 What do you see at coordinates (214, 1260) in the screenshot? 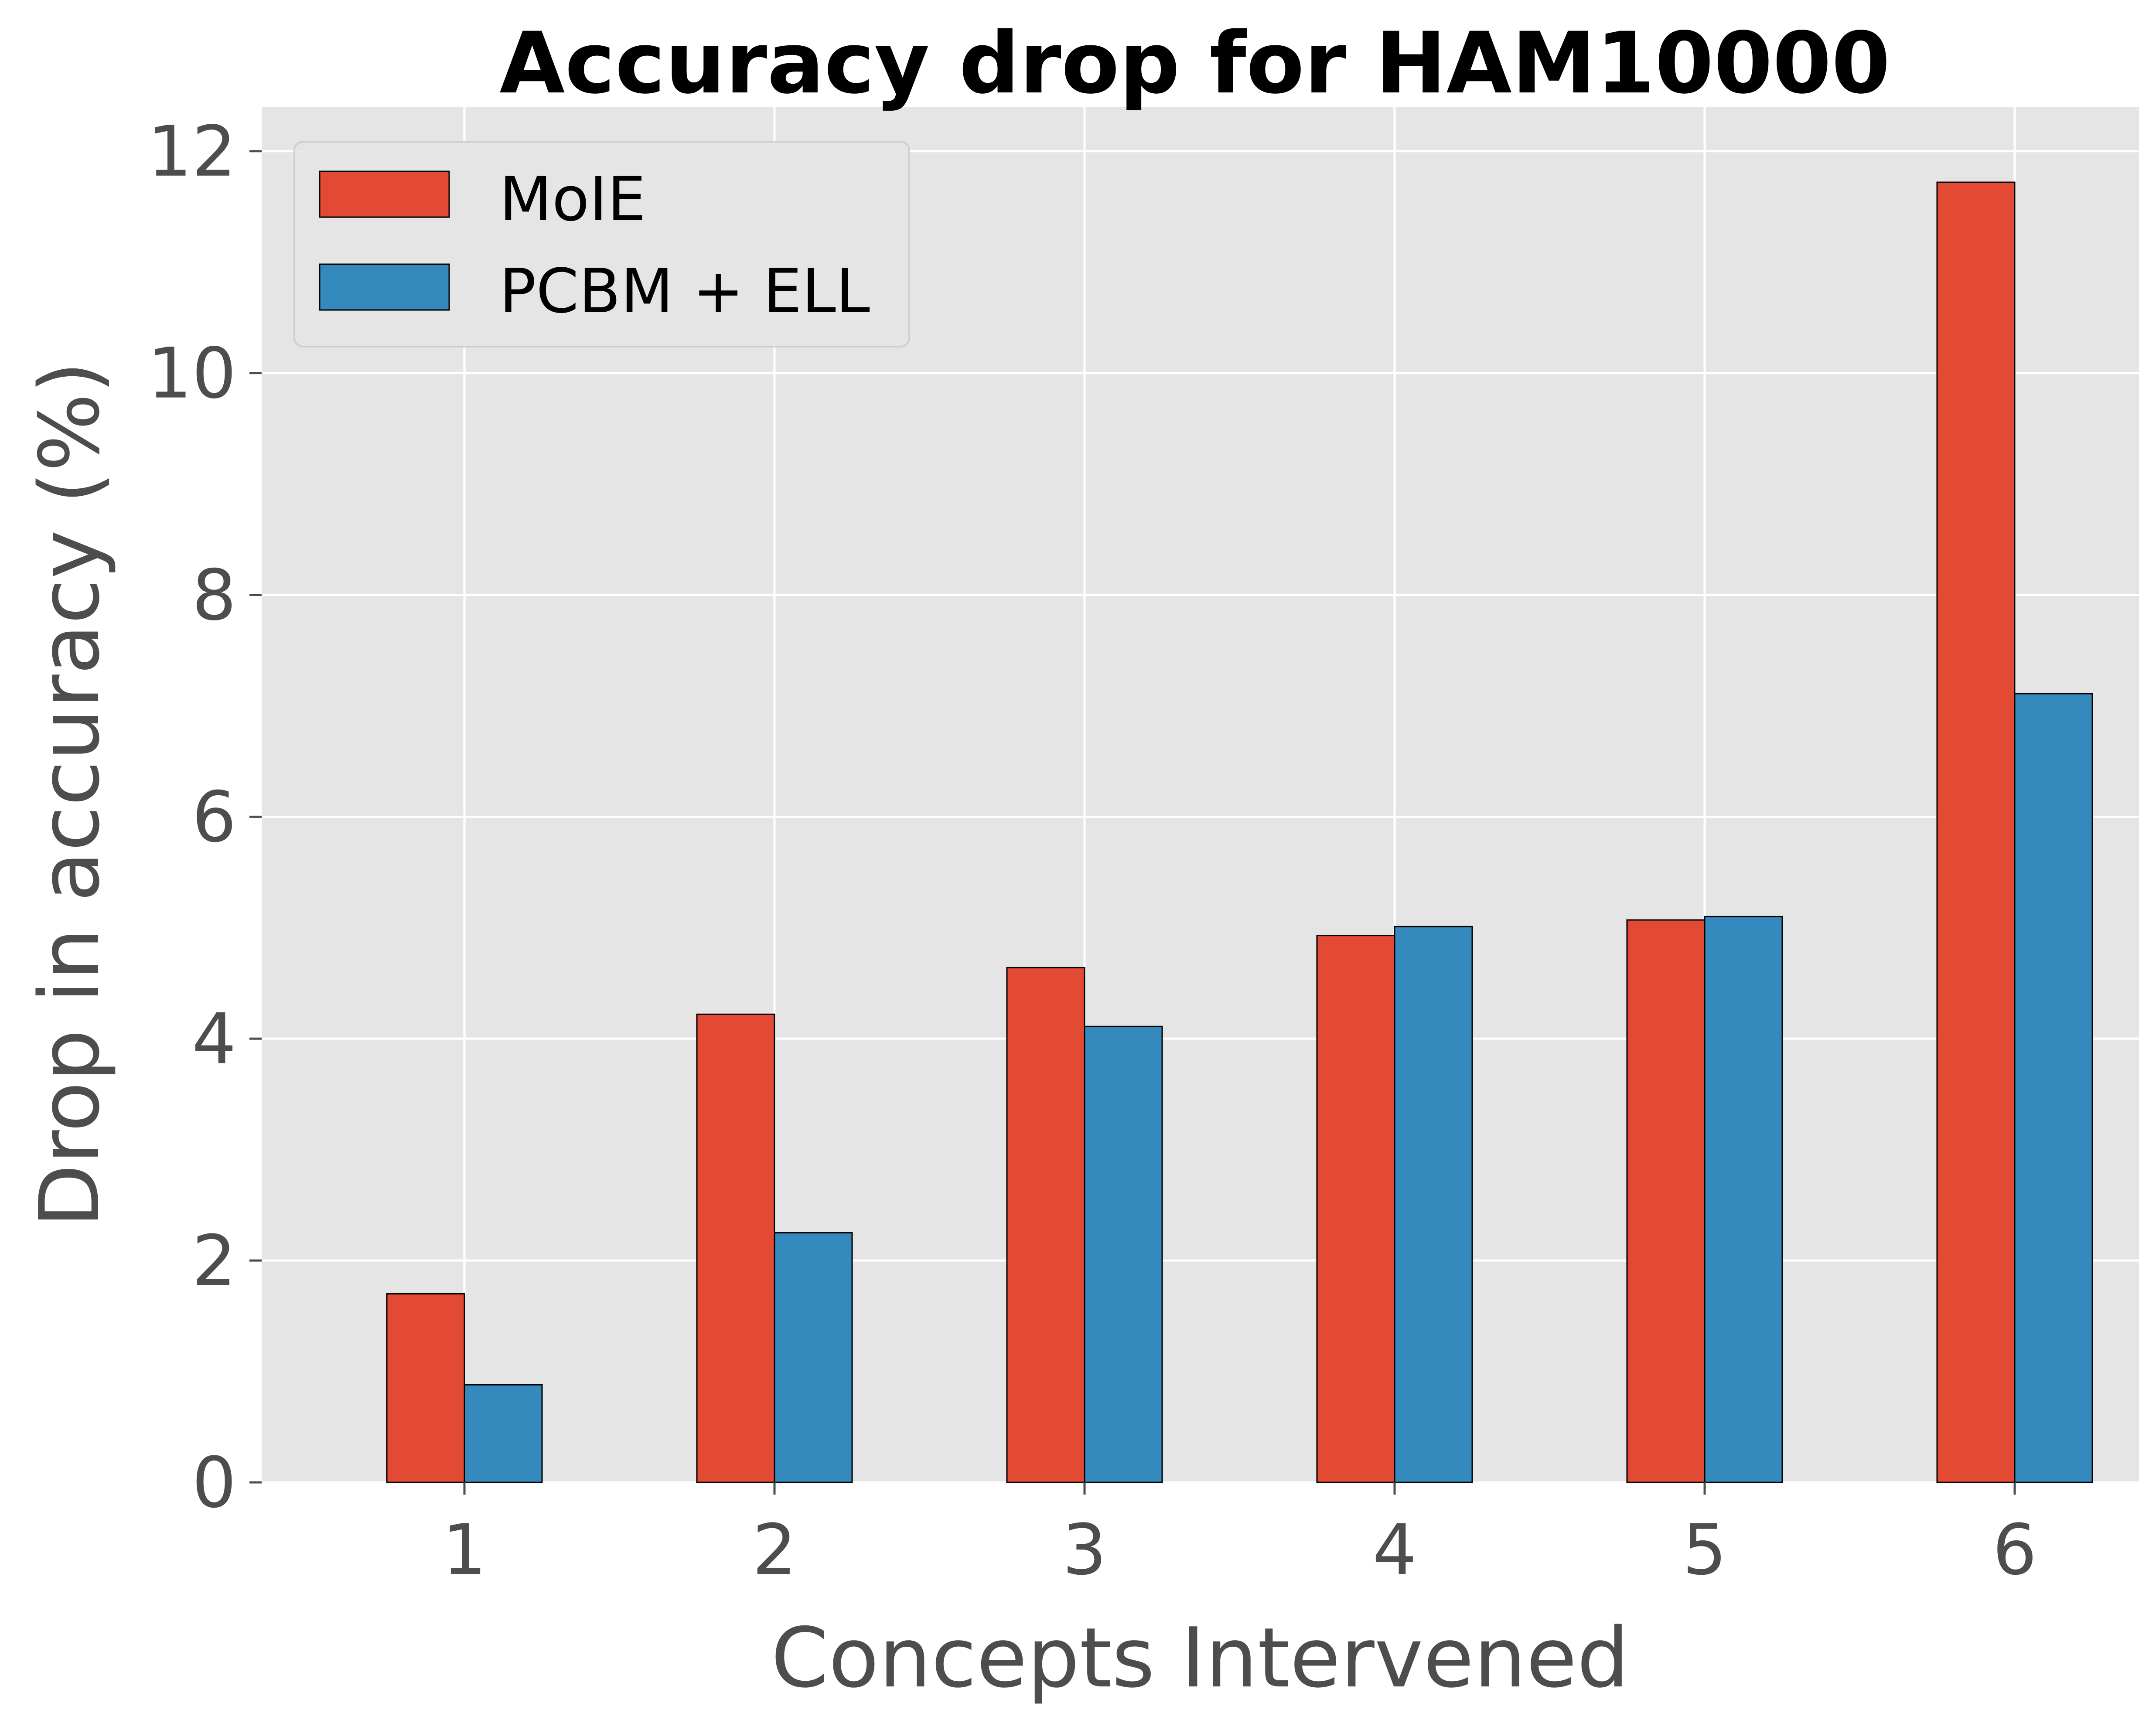
I see `y-tick-label: 2` at bounding box center [214, 1260].